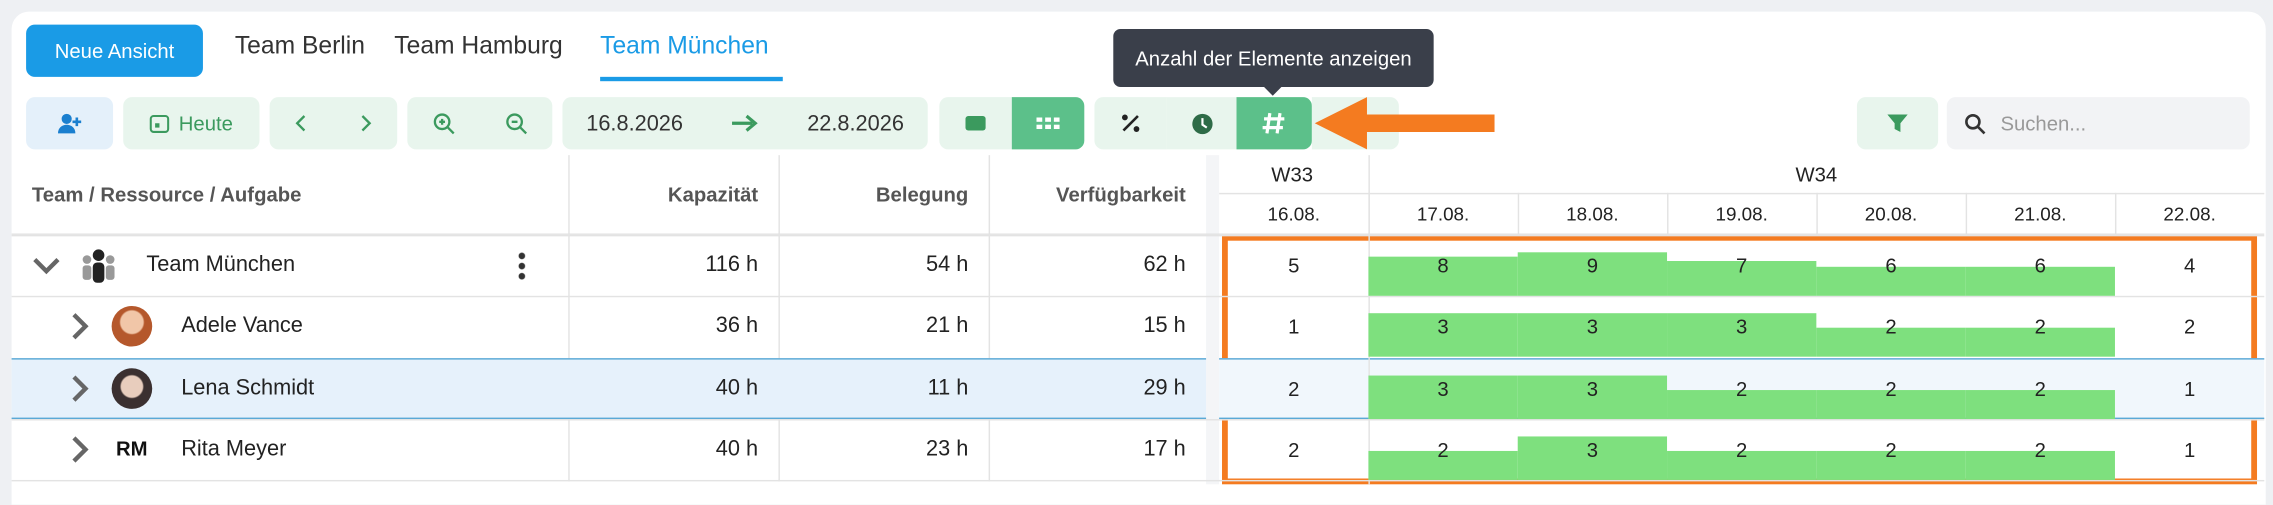 Image resolution: width=2273 pixels, height=505 pixels. I want to click on column-header: Belegung, so click(922, 194).